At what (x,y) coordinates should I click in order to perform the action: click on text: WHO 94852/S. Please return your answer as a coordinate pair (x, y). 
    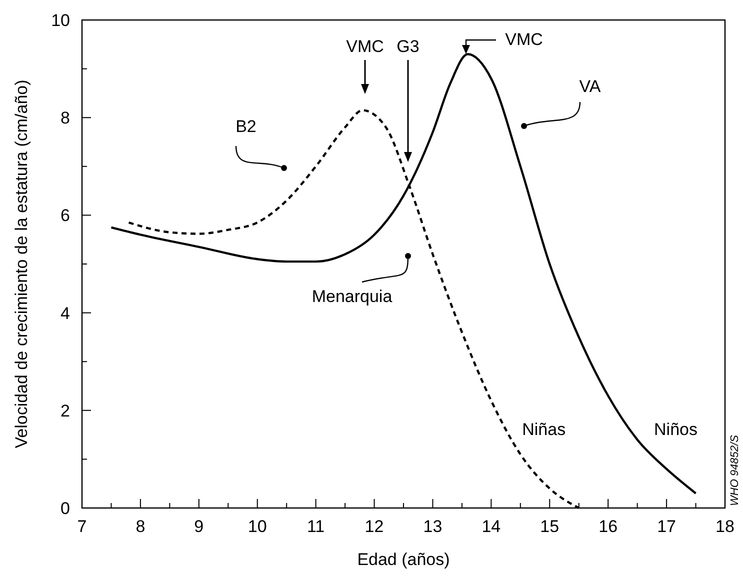
    Looking at the image, I should click on (735, 470).